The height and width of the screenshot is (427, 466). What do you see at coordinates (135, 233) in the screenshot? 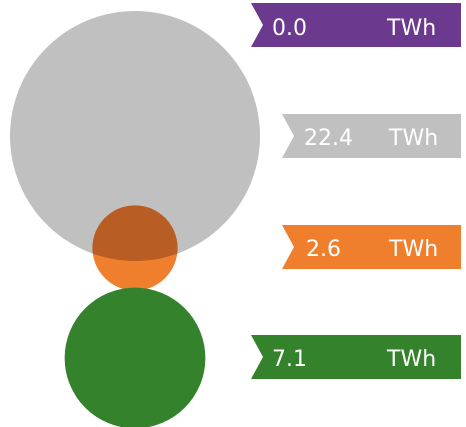
I see `bubble-overlap` at bounding box center [135, 233].